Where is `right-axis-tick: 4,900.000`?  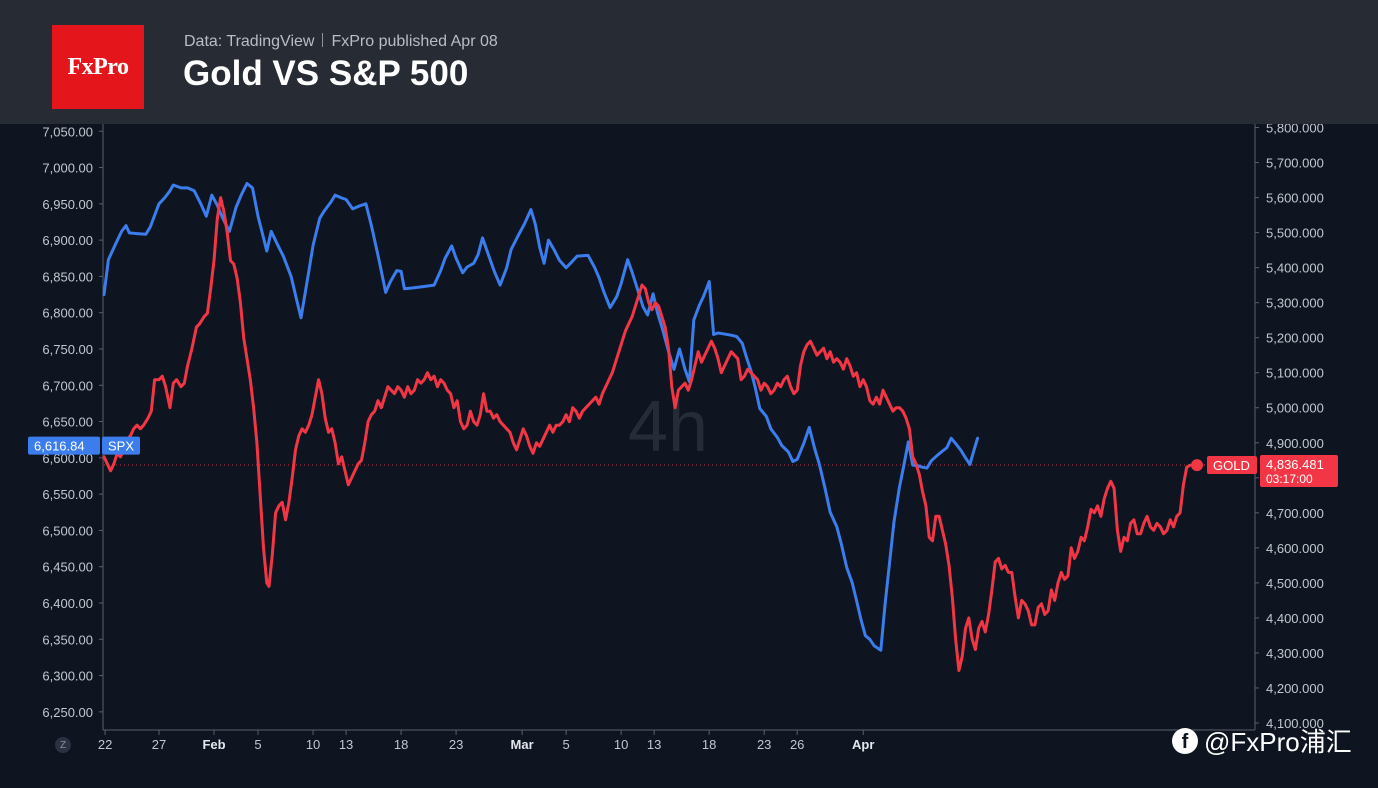
right-axis-tick: 4,900.000 is located at coordinates (1295, 443).